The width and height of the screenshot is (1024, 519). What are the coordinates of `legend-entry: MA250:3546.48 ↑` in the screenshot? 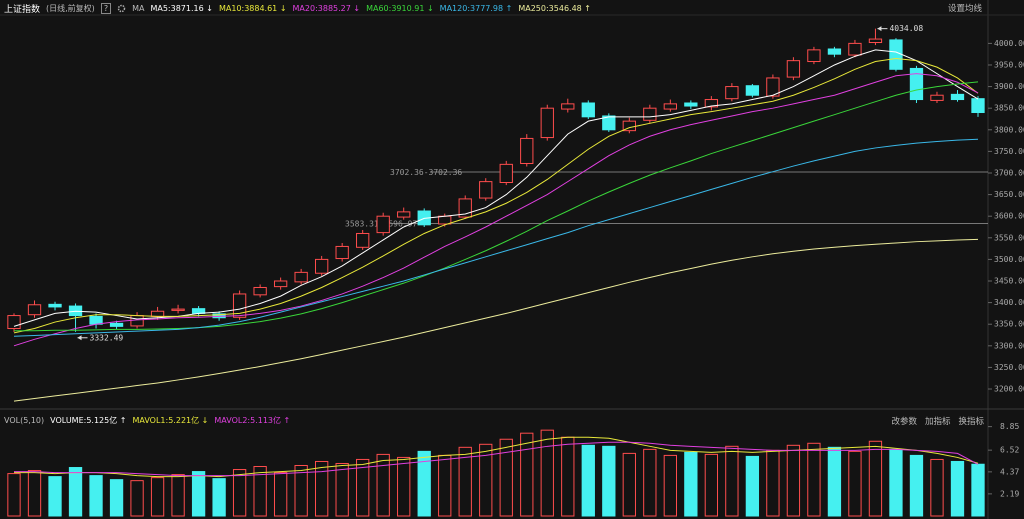 It's located at (555, 8).